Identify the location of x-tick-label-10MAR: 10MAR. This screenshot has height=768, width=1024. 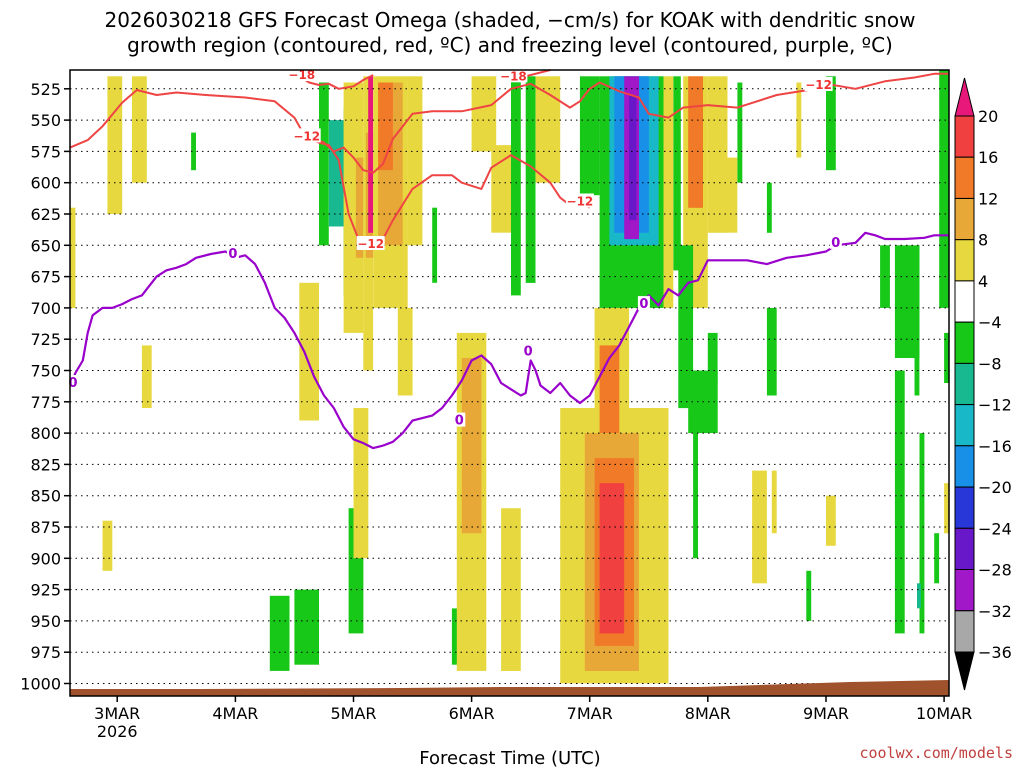
(944, 713).